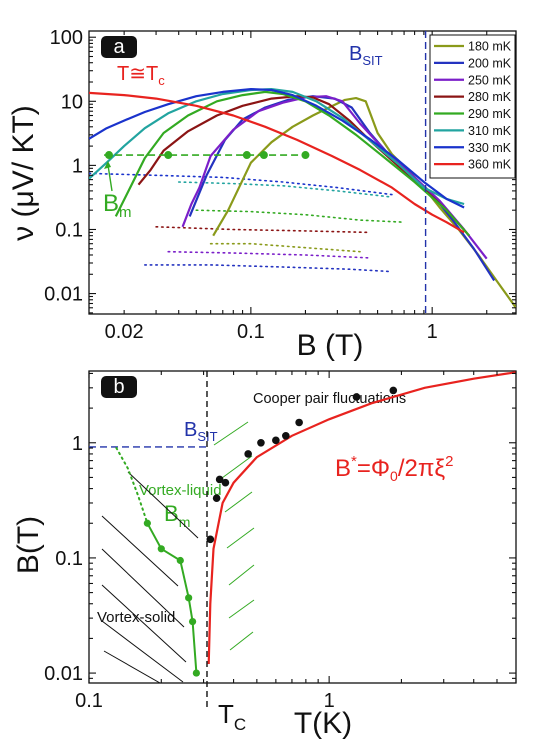 This screenshot has height=747, width=546. I want to click on series-dotted-180-mK, so click(285, 247).